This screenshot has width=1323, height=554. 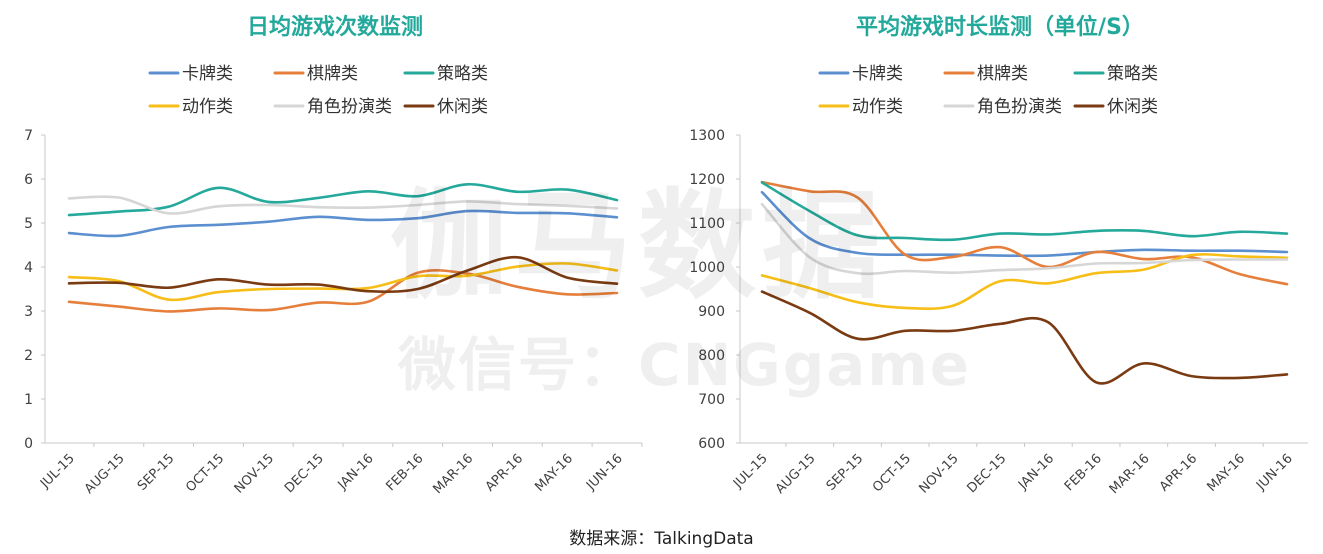 What do you see at coordinates (707, 136) in the screenshot?
I see `y-tick-label: 1300` at bounding box center [707, 136].